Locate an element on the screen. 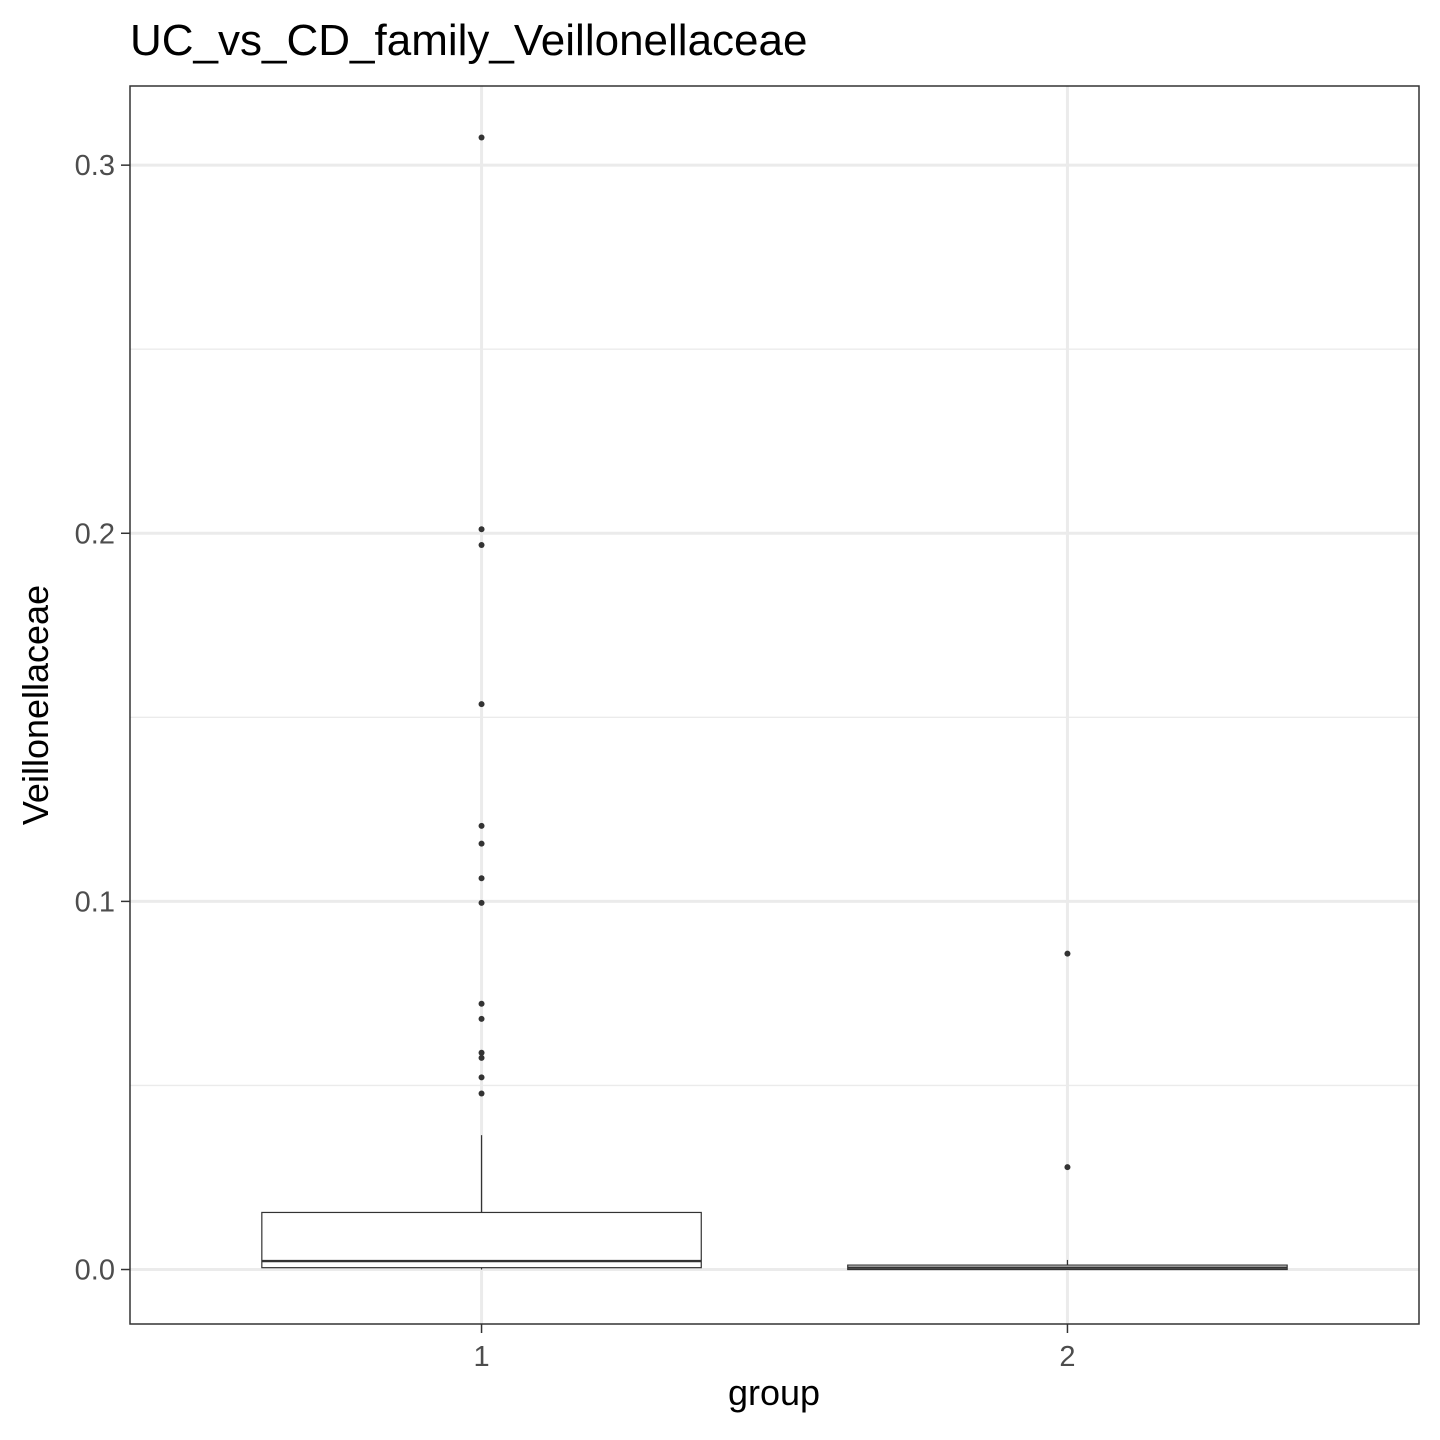 The height and width of the screenshot is (1440, 1440). y-tick-label: 0.2 is located at coordinates (95, 534).